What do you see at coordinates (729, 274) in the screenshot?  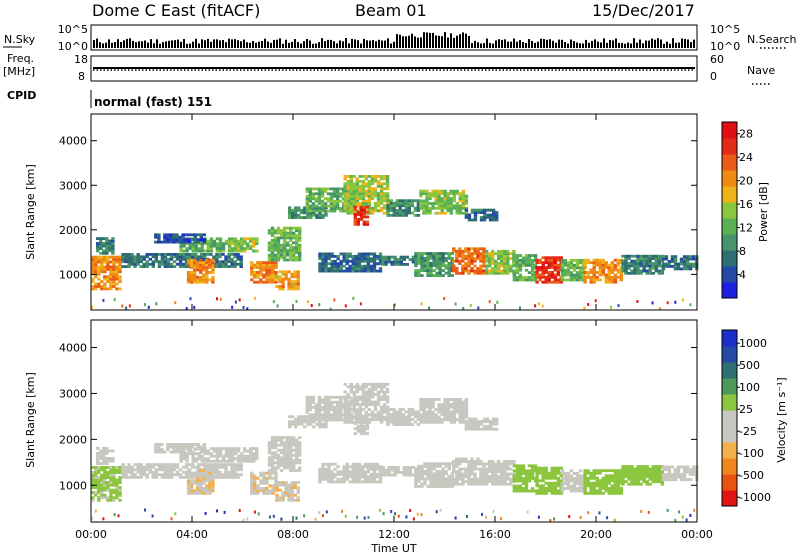 I see `colorbar-cell` at bounding box center [729, 274].